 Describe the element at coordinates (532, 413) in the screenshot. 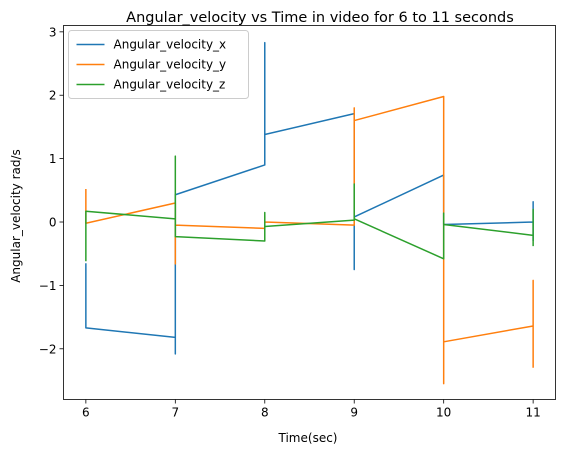

I see `x-tick-label: 11` at that location.